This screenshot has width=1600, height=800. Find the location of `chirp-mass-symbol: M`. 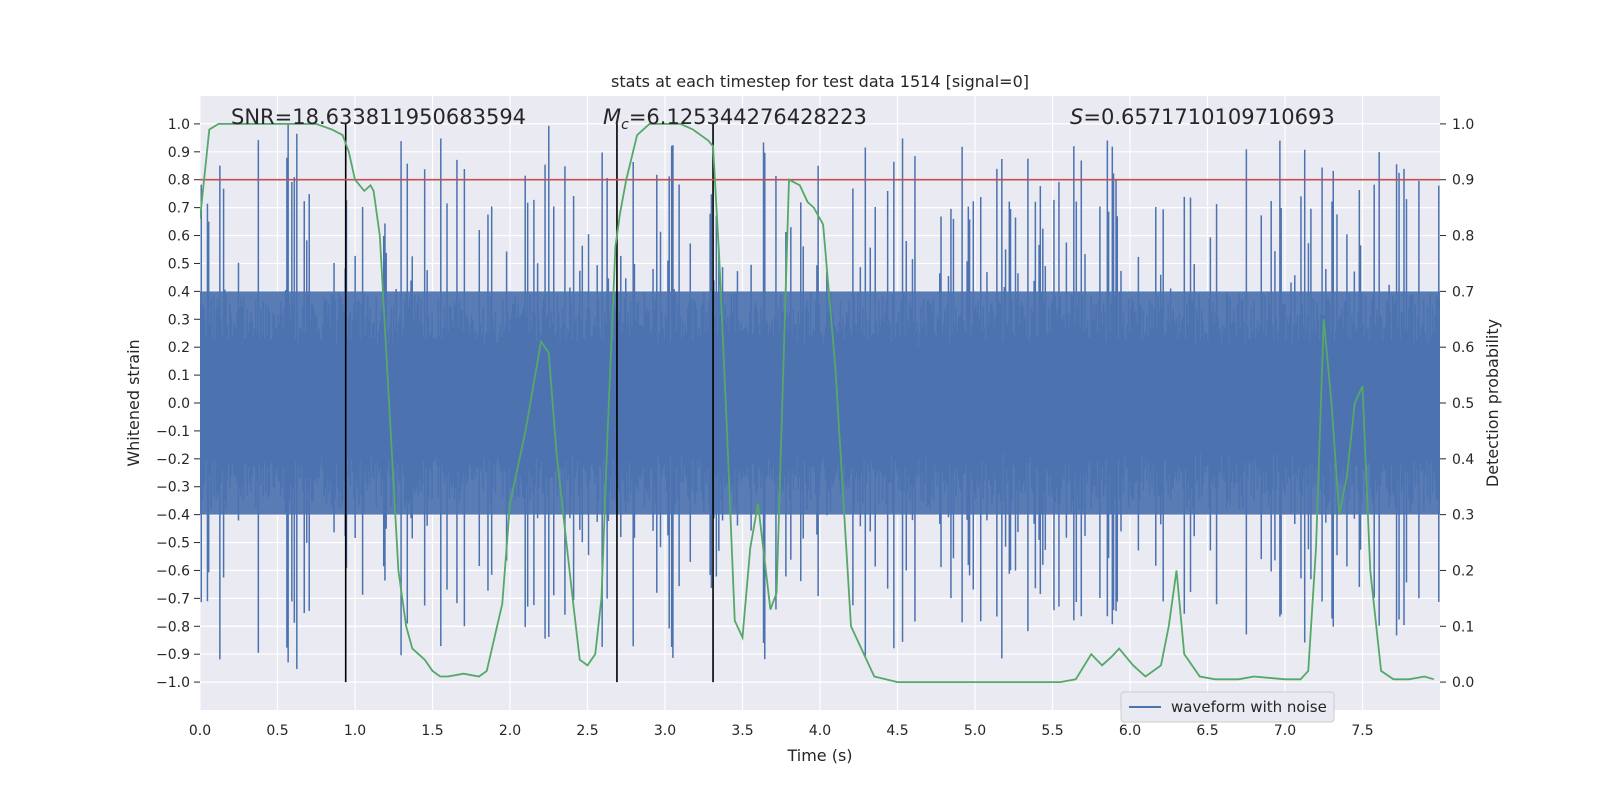

chirp-mass-symbol: M is located at coordinates (612, 117).